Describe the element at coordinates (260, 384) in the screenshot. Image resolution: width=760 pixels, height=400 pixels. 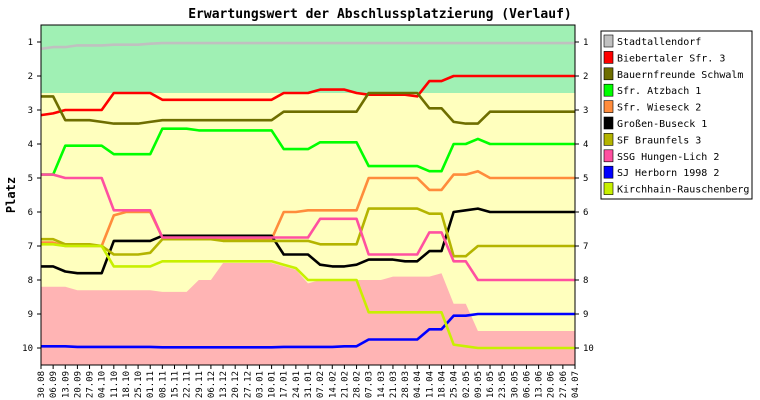
I see `x-tick-label: 03.01` at that location.